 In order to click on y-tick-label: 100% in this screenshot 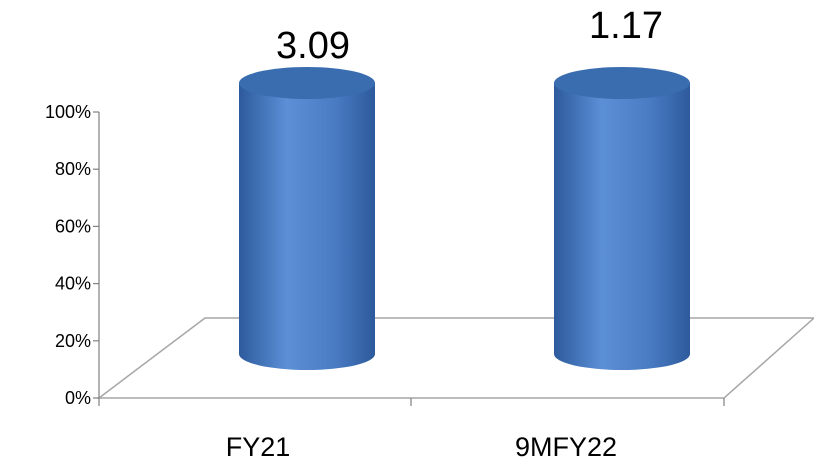, I will do `click(68, 112)`.